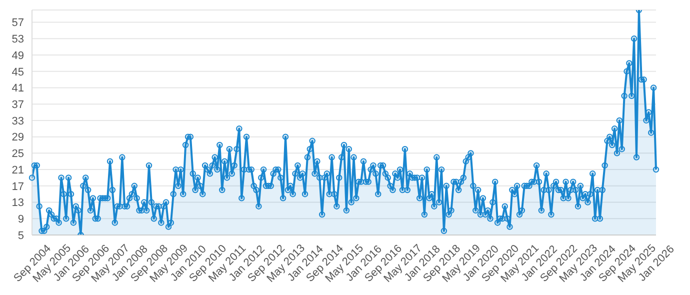 This screenshot has width=690, height=295. Describe the element at coordinates (18, 40) in the screenshot. I see `y-tick-label: 53` at that location.